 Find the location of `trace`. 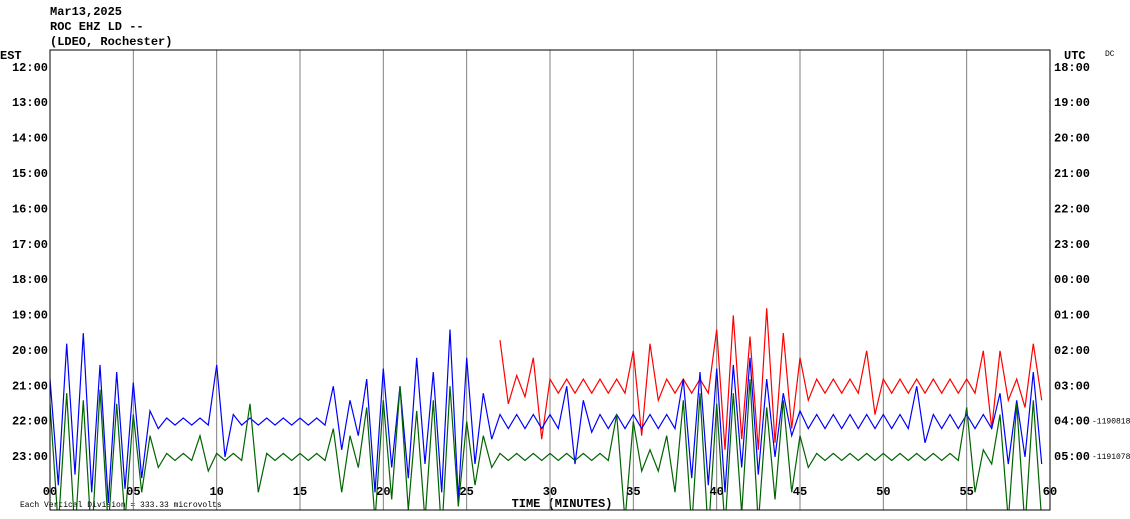

trace is located at coordinates (771, 379).